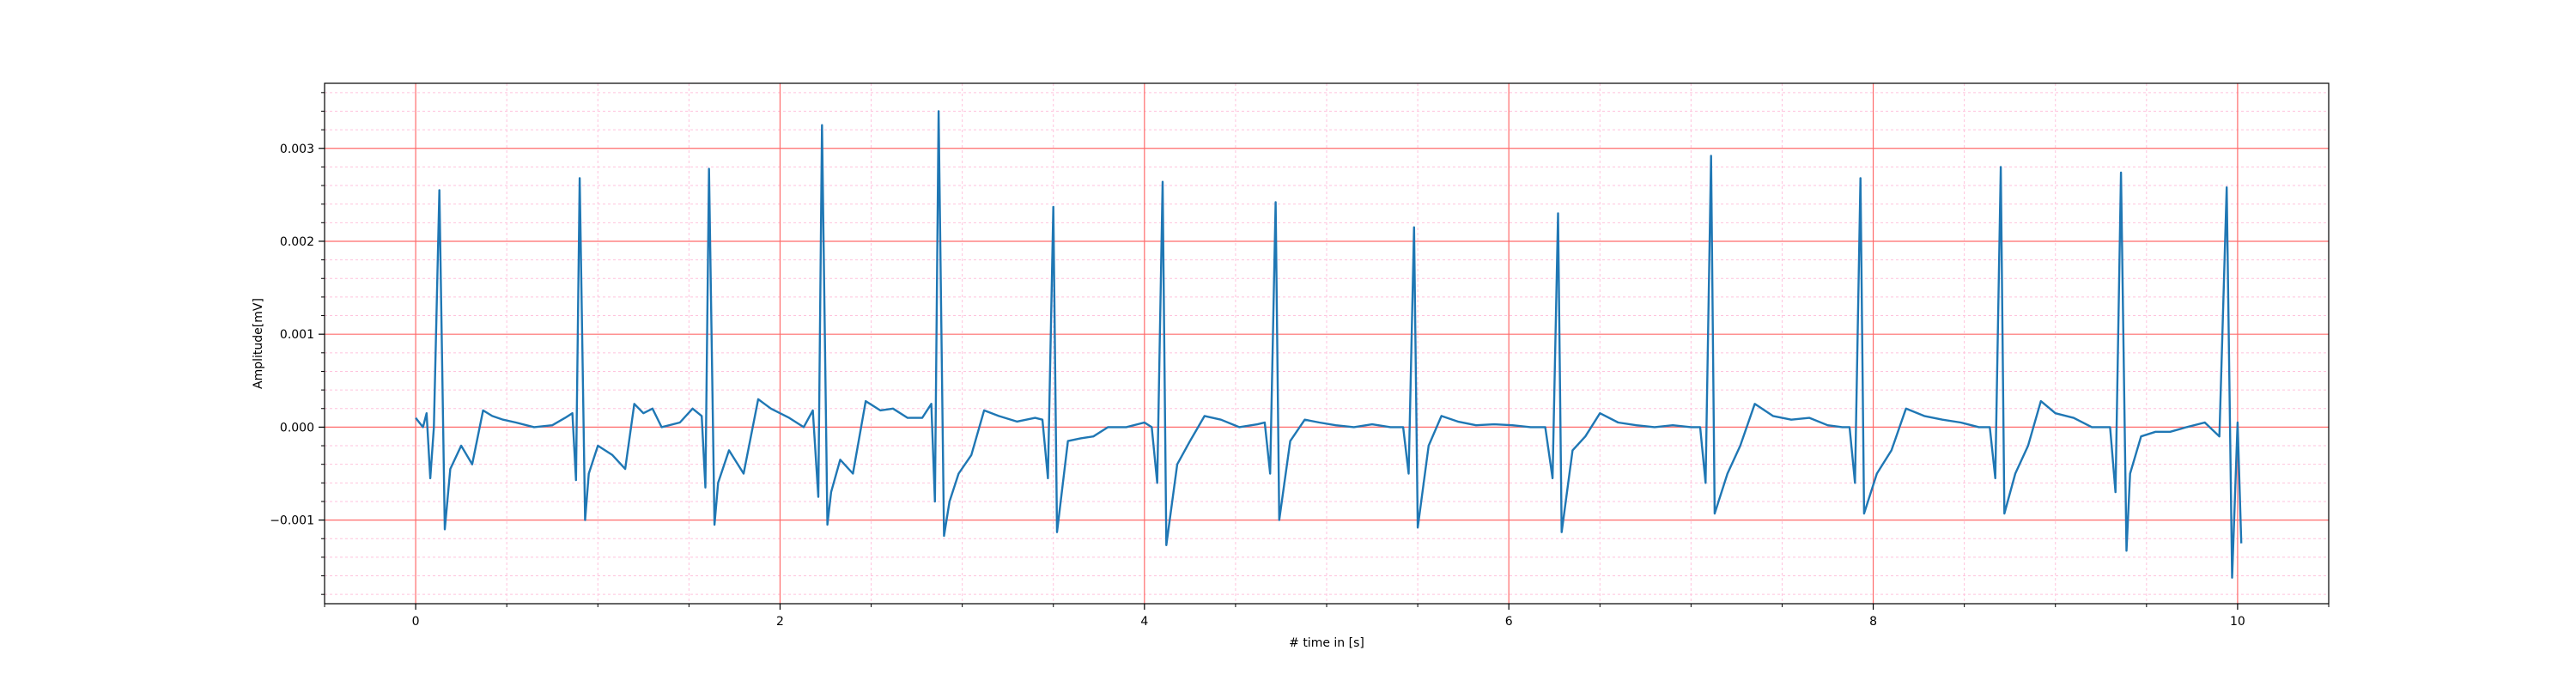 The image size is (2576, 687). What do you see at coordinates (416, 622) in the screenshot?
I see `x-tick-label: 0` at bounding box center [416, 622].